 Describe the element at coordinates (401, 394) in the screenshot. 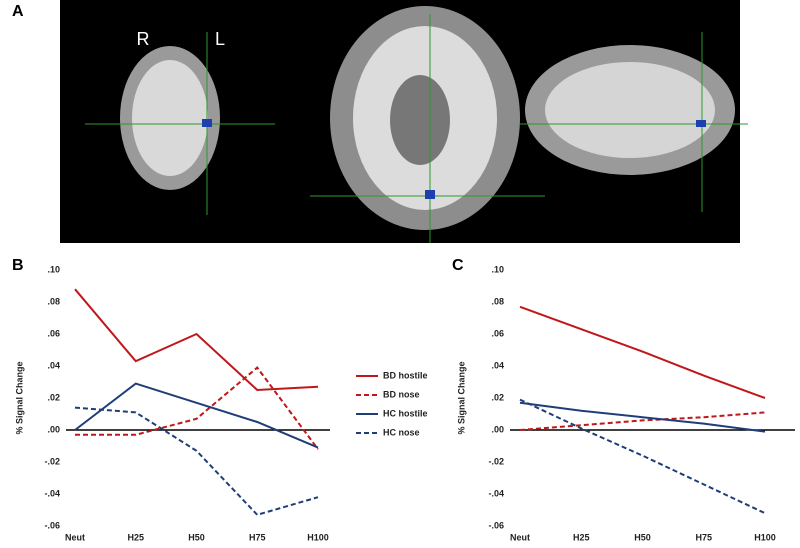

I see `legend-label: BD nose` at that location.